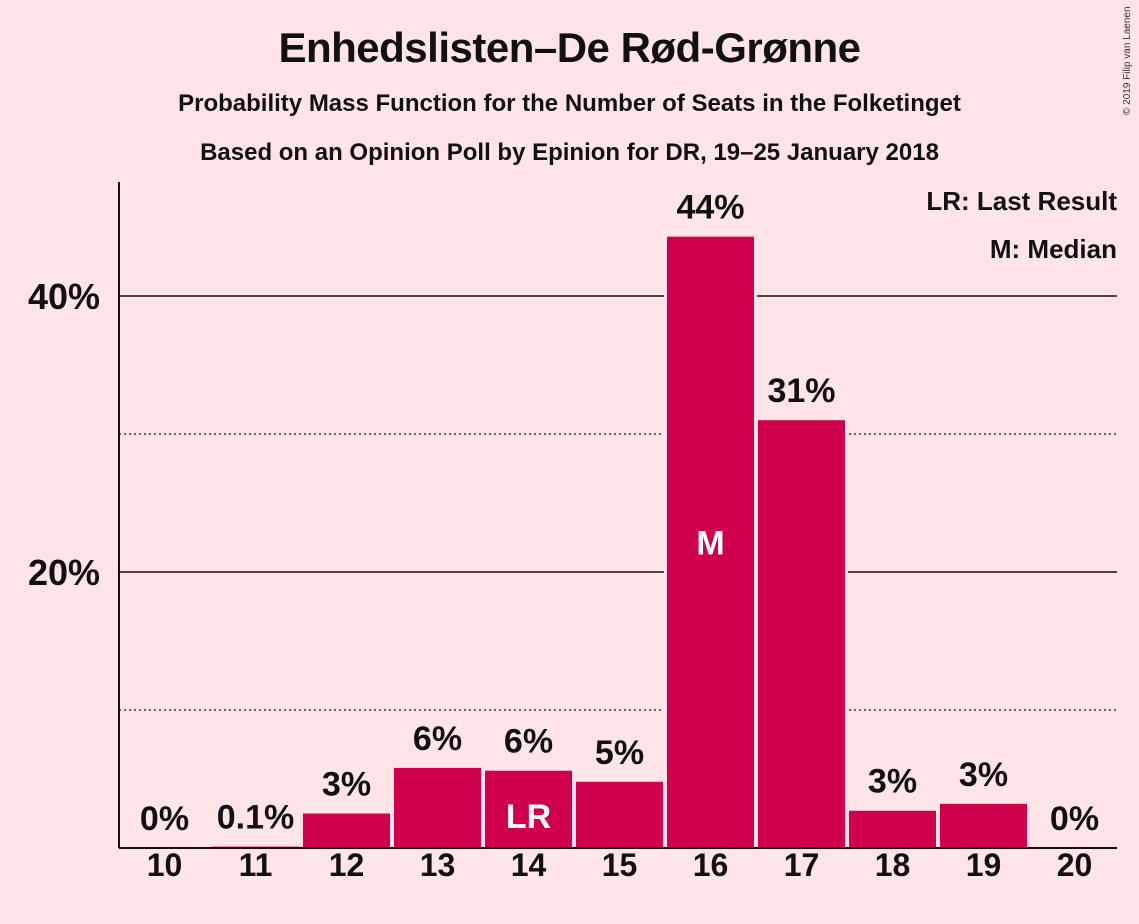 The image size is (1139, 924). I want to click on x-tick-label: 11, so click(256, 865).